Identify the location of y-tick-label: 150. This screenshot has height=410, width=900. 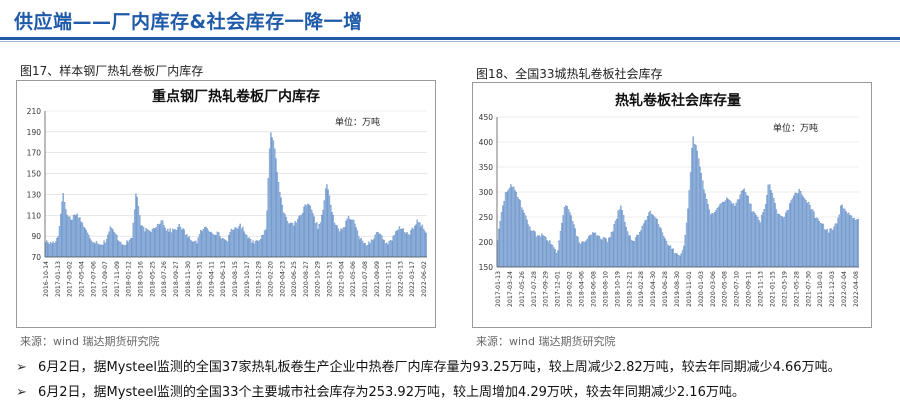
(34, 174).